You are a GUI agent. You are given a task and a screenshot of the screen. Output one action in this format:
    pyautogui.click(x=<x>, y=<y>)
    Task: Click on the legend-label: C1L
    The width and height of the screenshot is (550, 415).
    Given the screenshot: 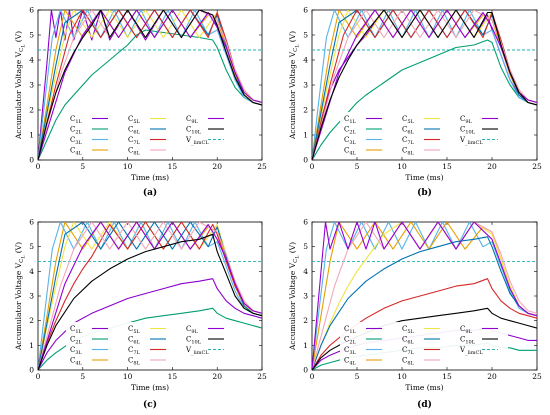 What is the action you would take?
    pyautogui.click(x=350, y=330)
    